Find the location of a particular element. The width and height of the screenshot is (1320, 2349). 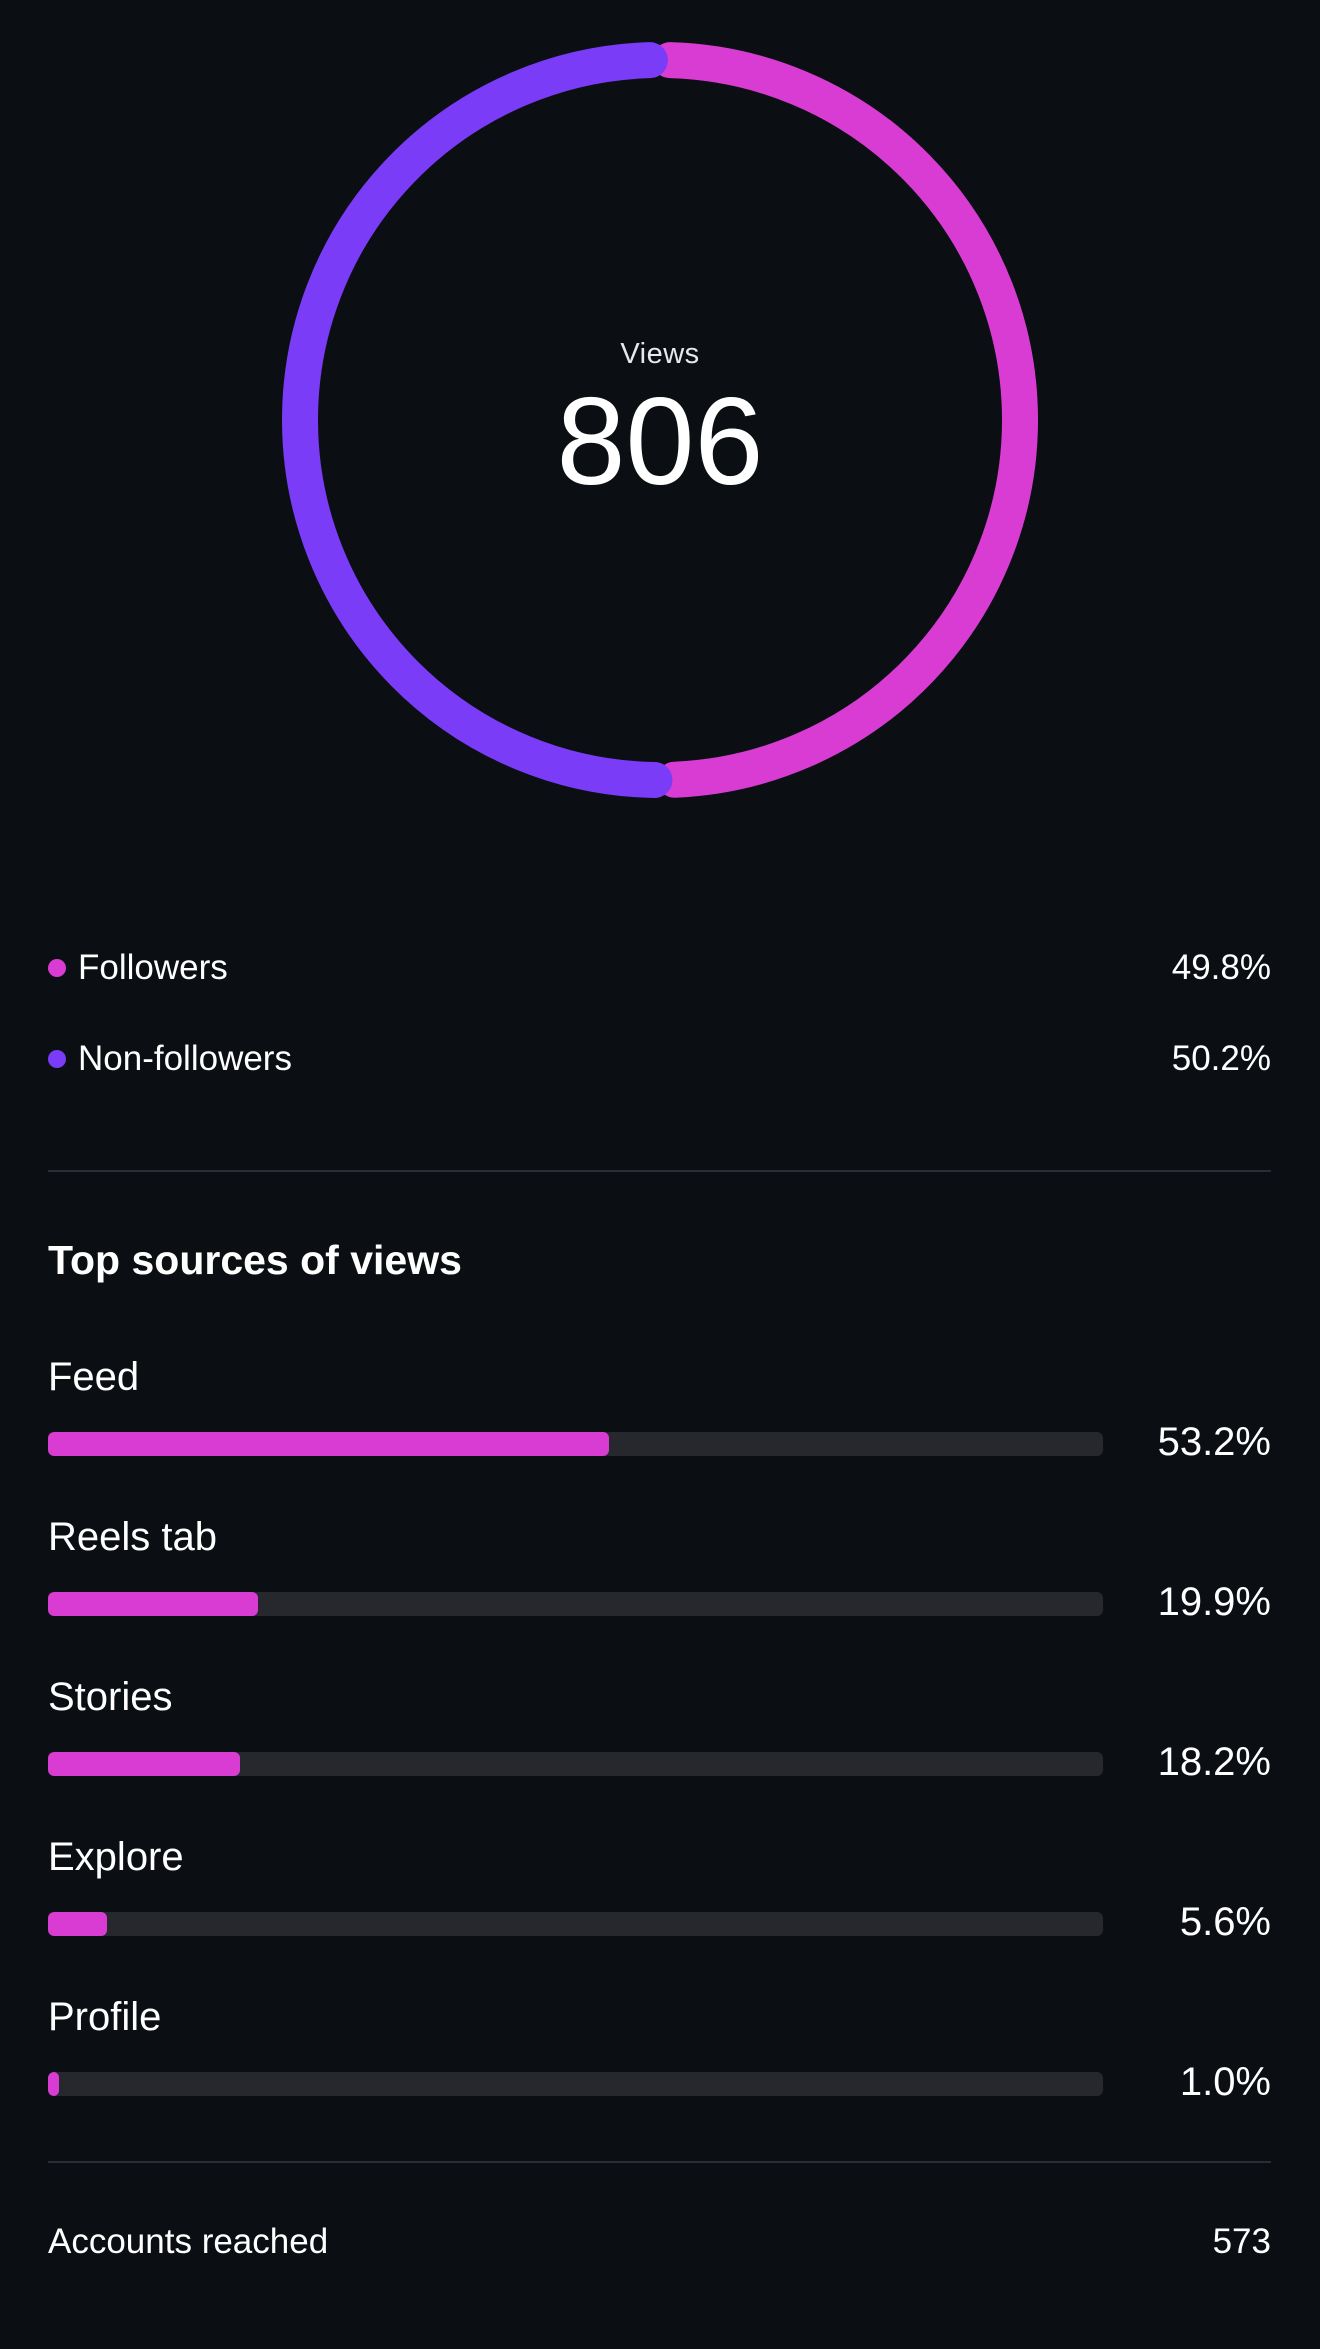

legend-non-followers-label: Non-followers is located at coordinates (185, 1058).